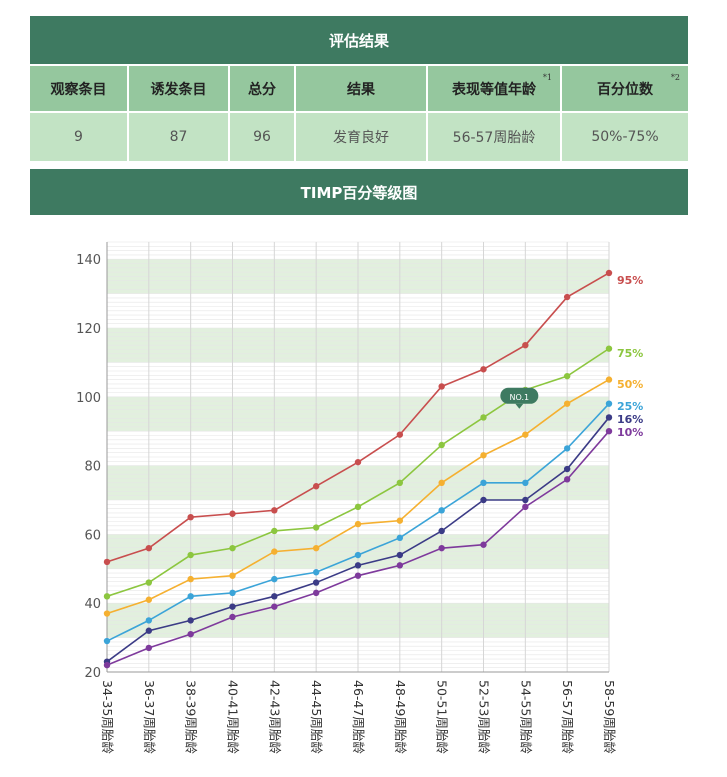 The width and height of the screenshot is (727, 777). Describe the element at coordinates (630, 384) in the screenshot. I see `series-label: 50%` at that location.